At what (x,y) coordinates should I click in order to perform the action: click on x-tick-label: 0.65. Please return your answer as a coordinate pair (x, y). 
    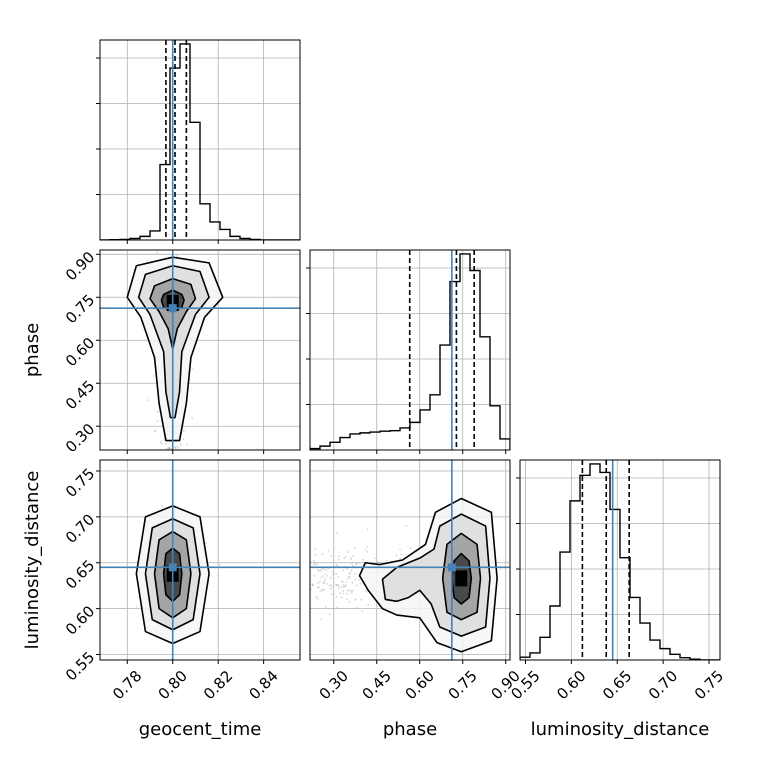
    Looking at the image, I should click on (617, 685).